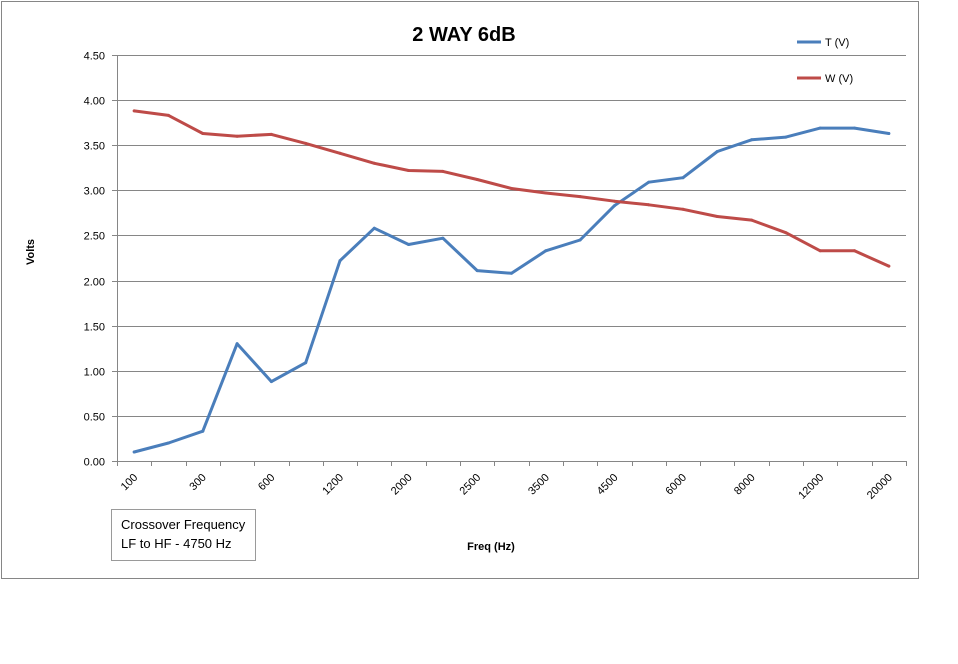  I want to click on y-tick-label: 1.00, so click(94, 373).